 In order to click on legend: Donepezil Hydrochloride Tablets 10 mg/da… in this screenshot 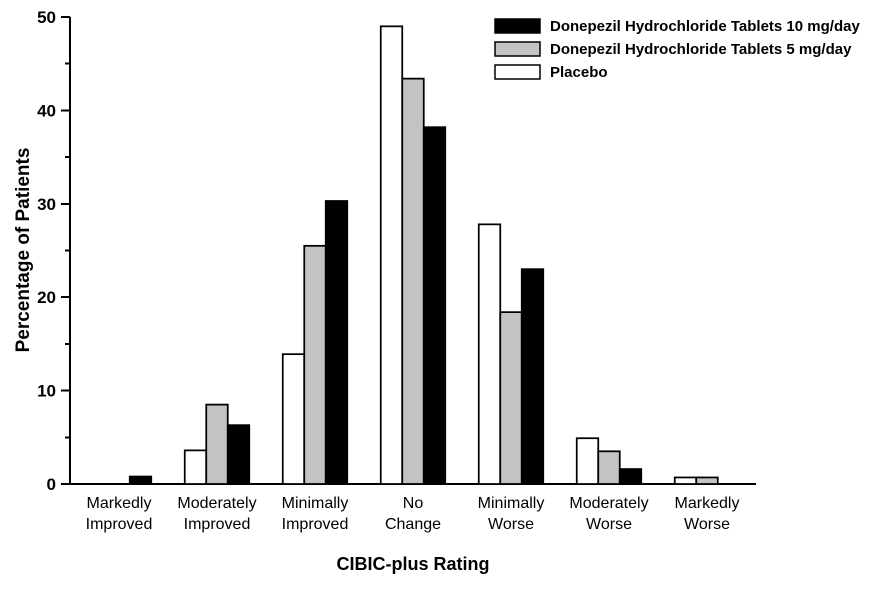, I will do `click(677, 49)`.